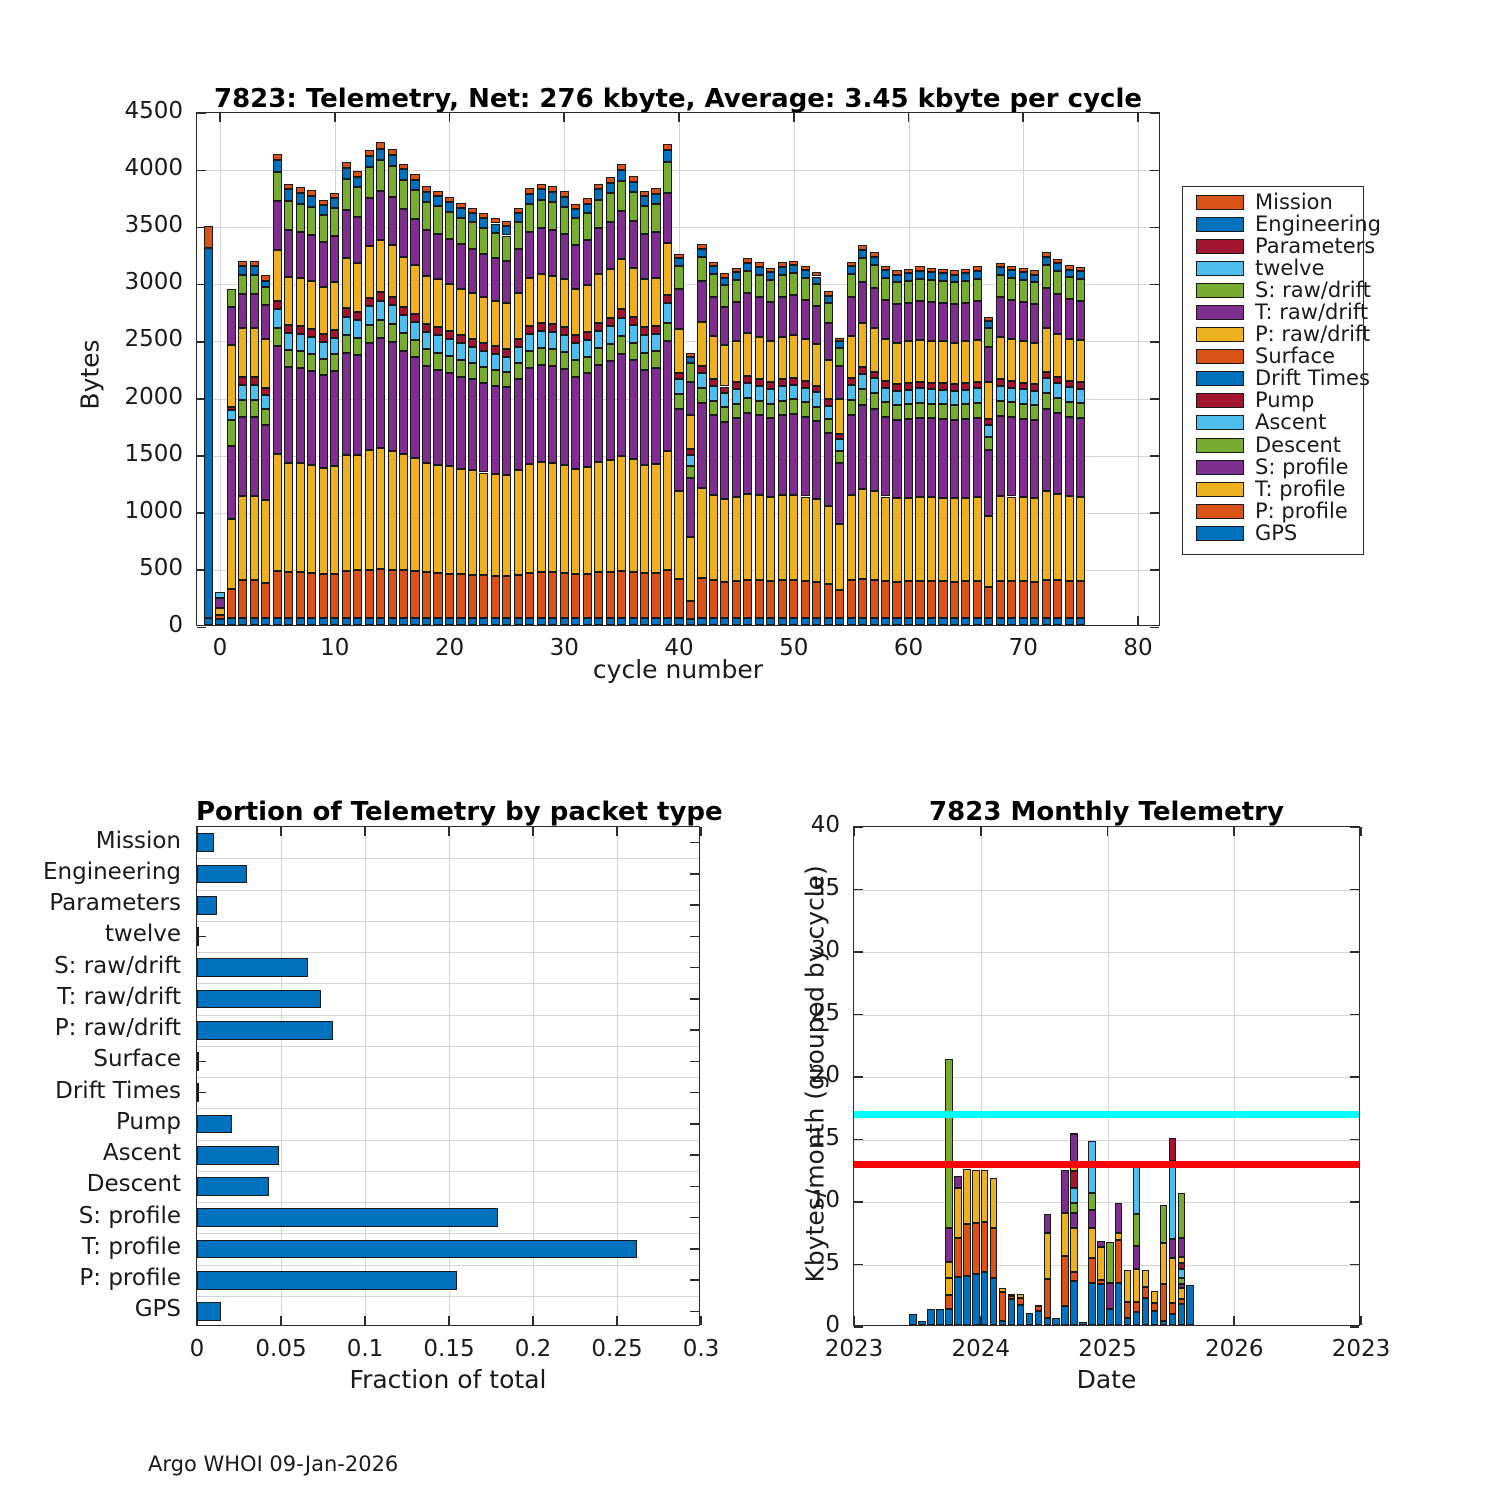 The height and width of the screenshot is (1500, 1500). Describe the element at coordinates (1138, 648) in the screenshot. I see `xtick-label-80: 80` at that location.